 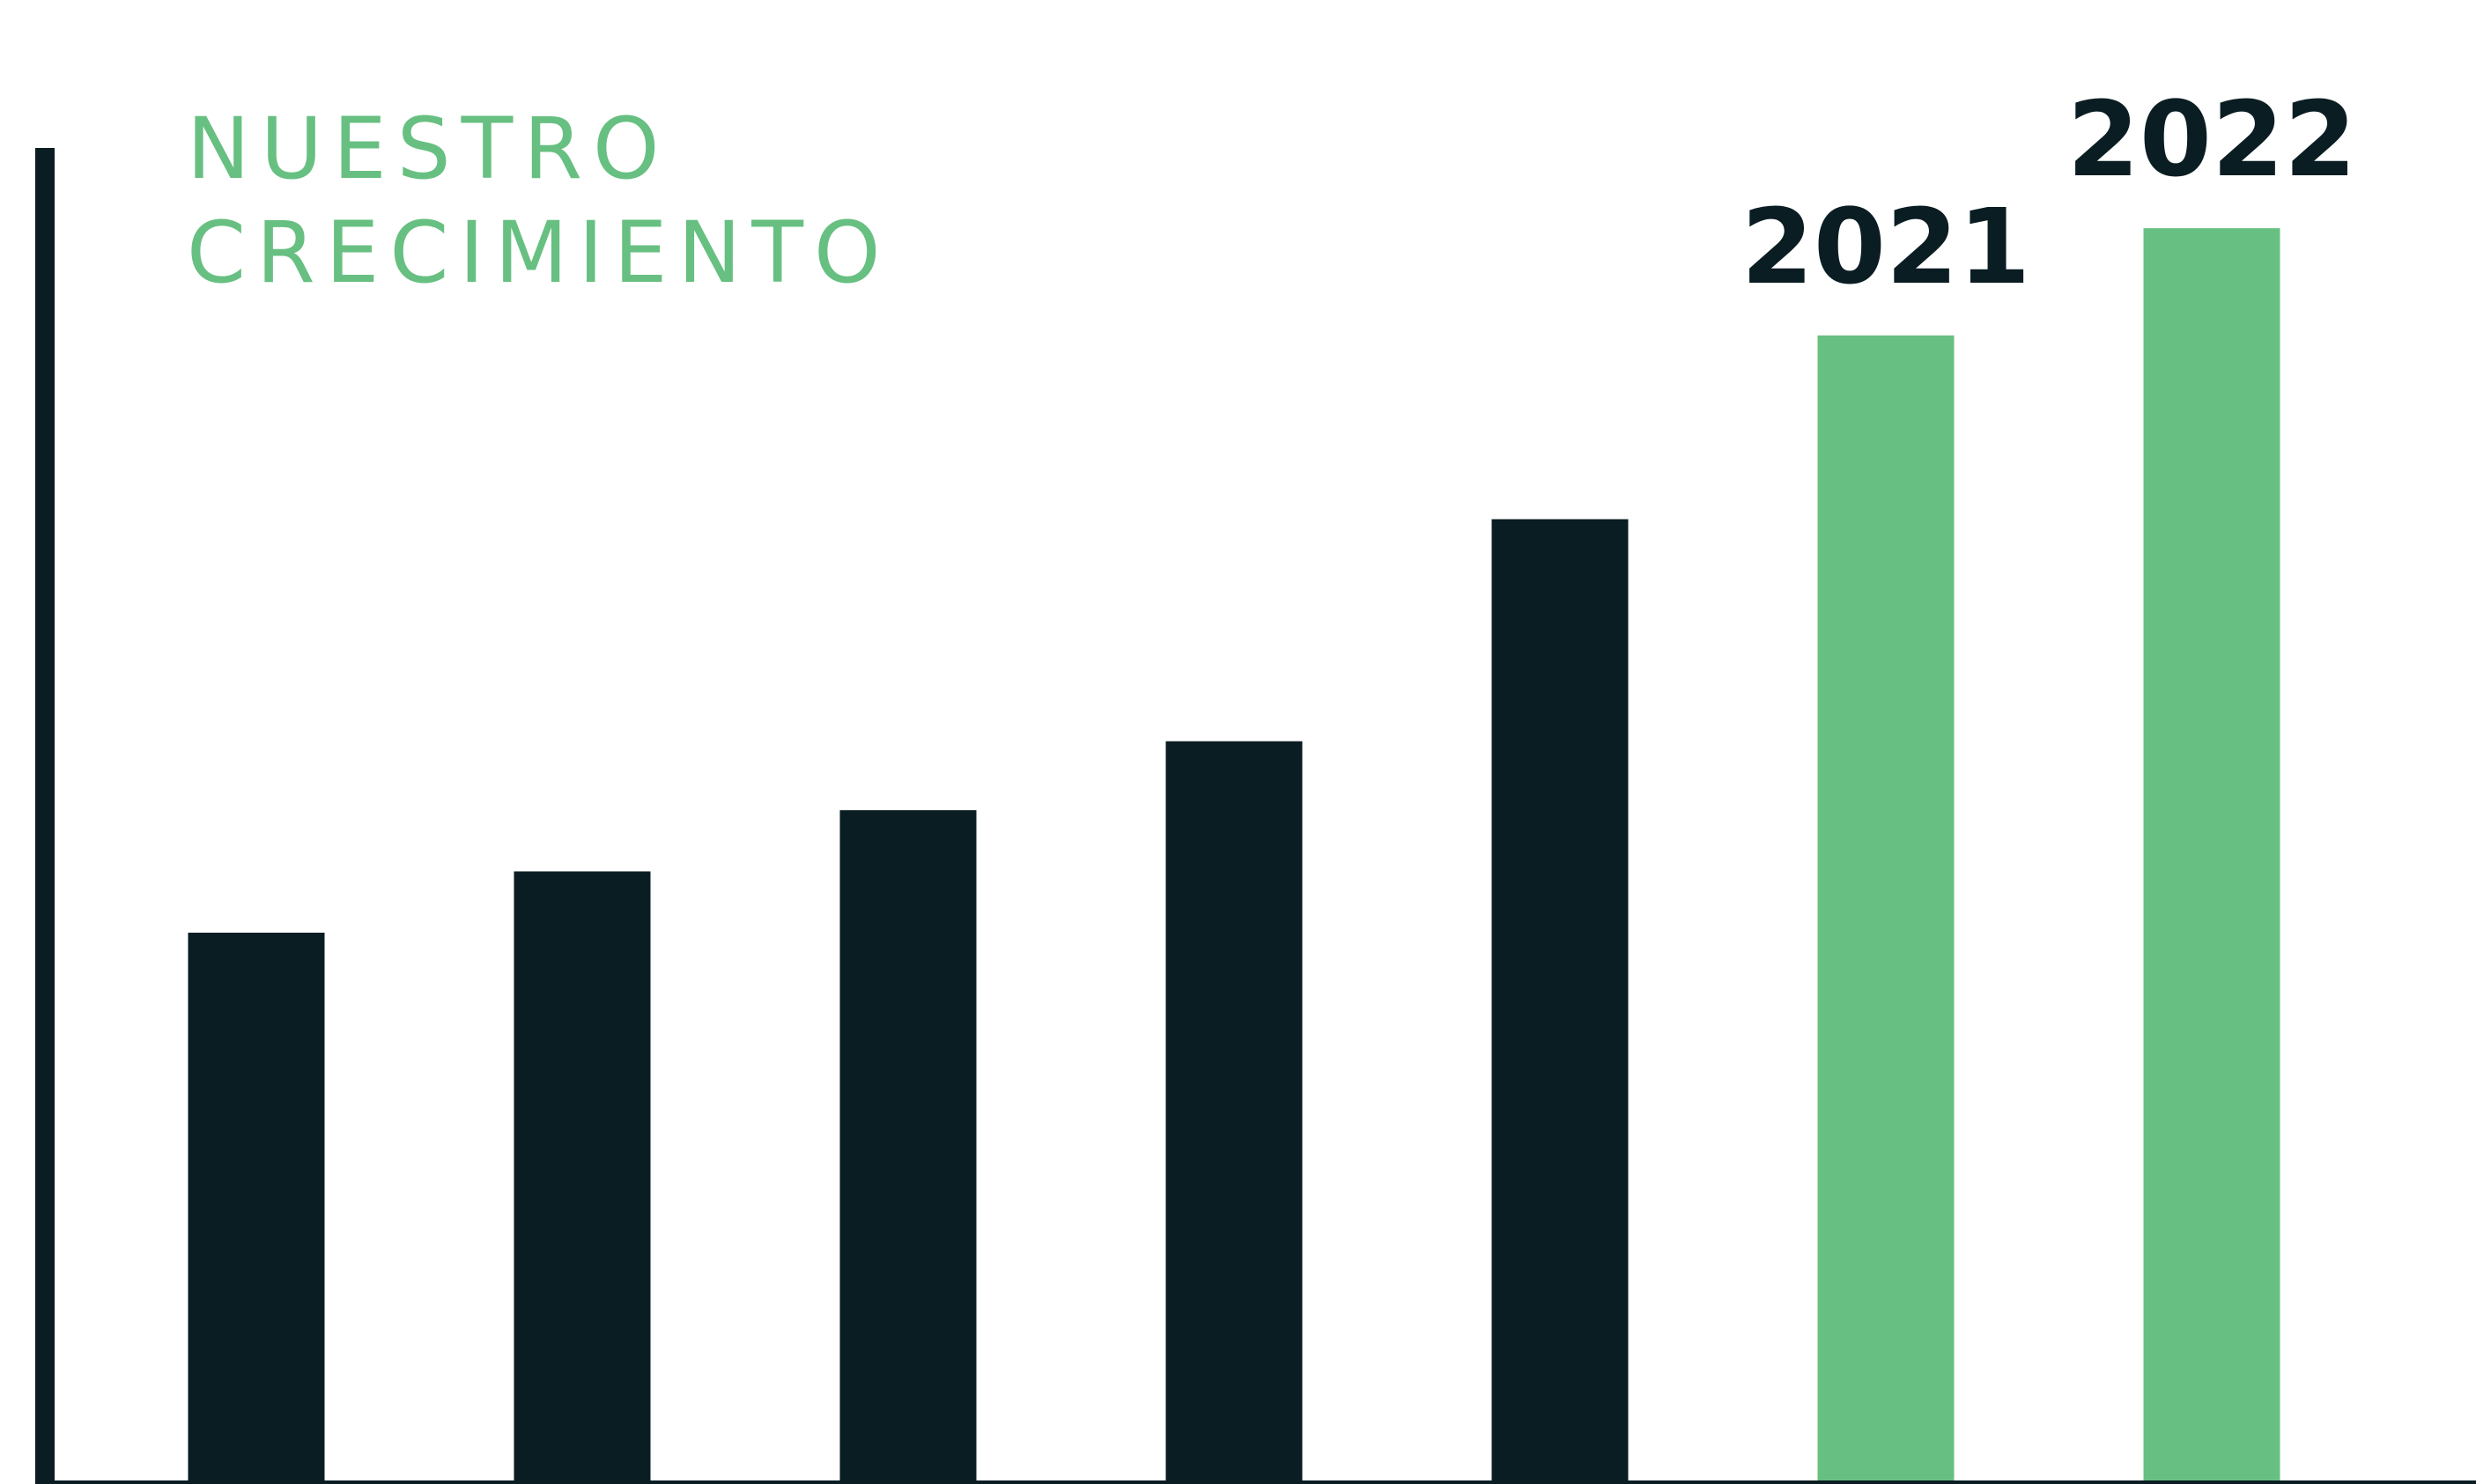 I want to click on chart-title-line-1: NUESTRO, so click(x=428, y=149).